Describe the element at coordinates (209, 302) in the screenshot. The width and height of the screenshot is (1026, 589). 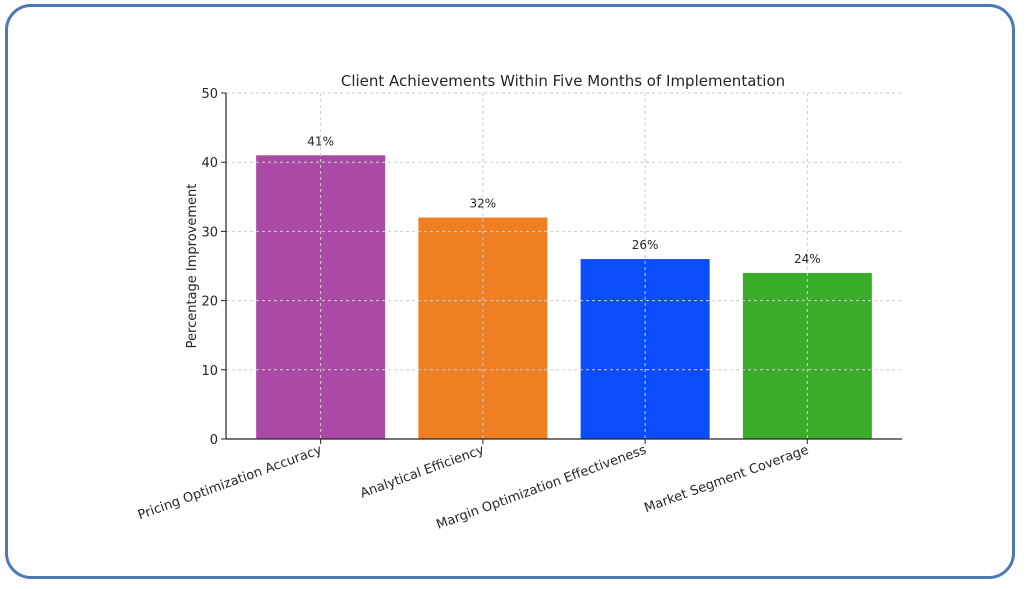
I see `y-tick-label: 20` at that location.